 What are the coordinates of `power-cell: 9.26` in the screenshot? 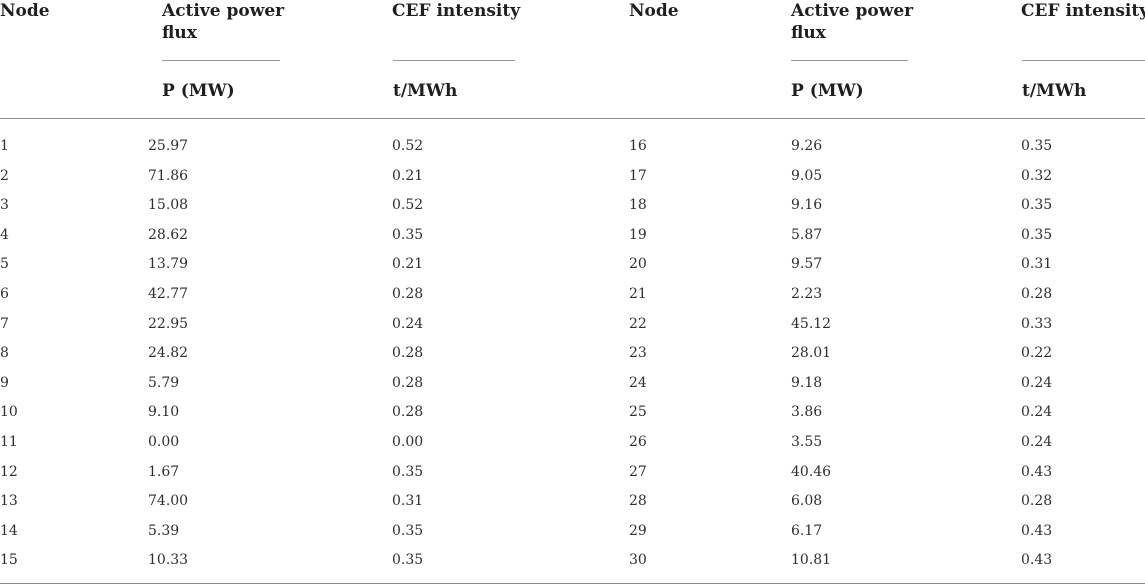 It's located at (807, 146).